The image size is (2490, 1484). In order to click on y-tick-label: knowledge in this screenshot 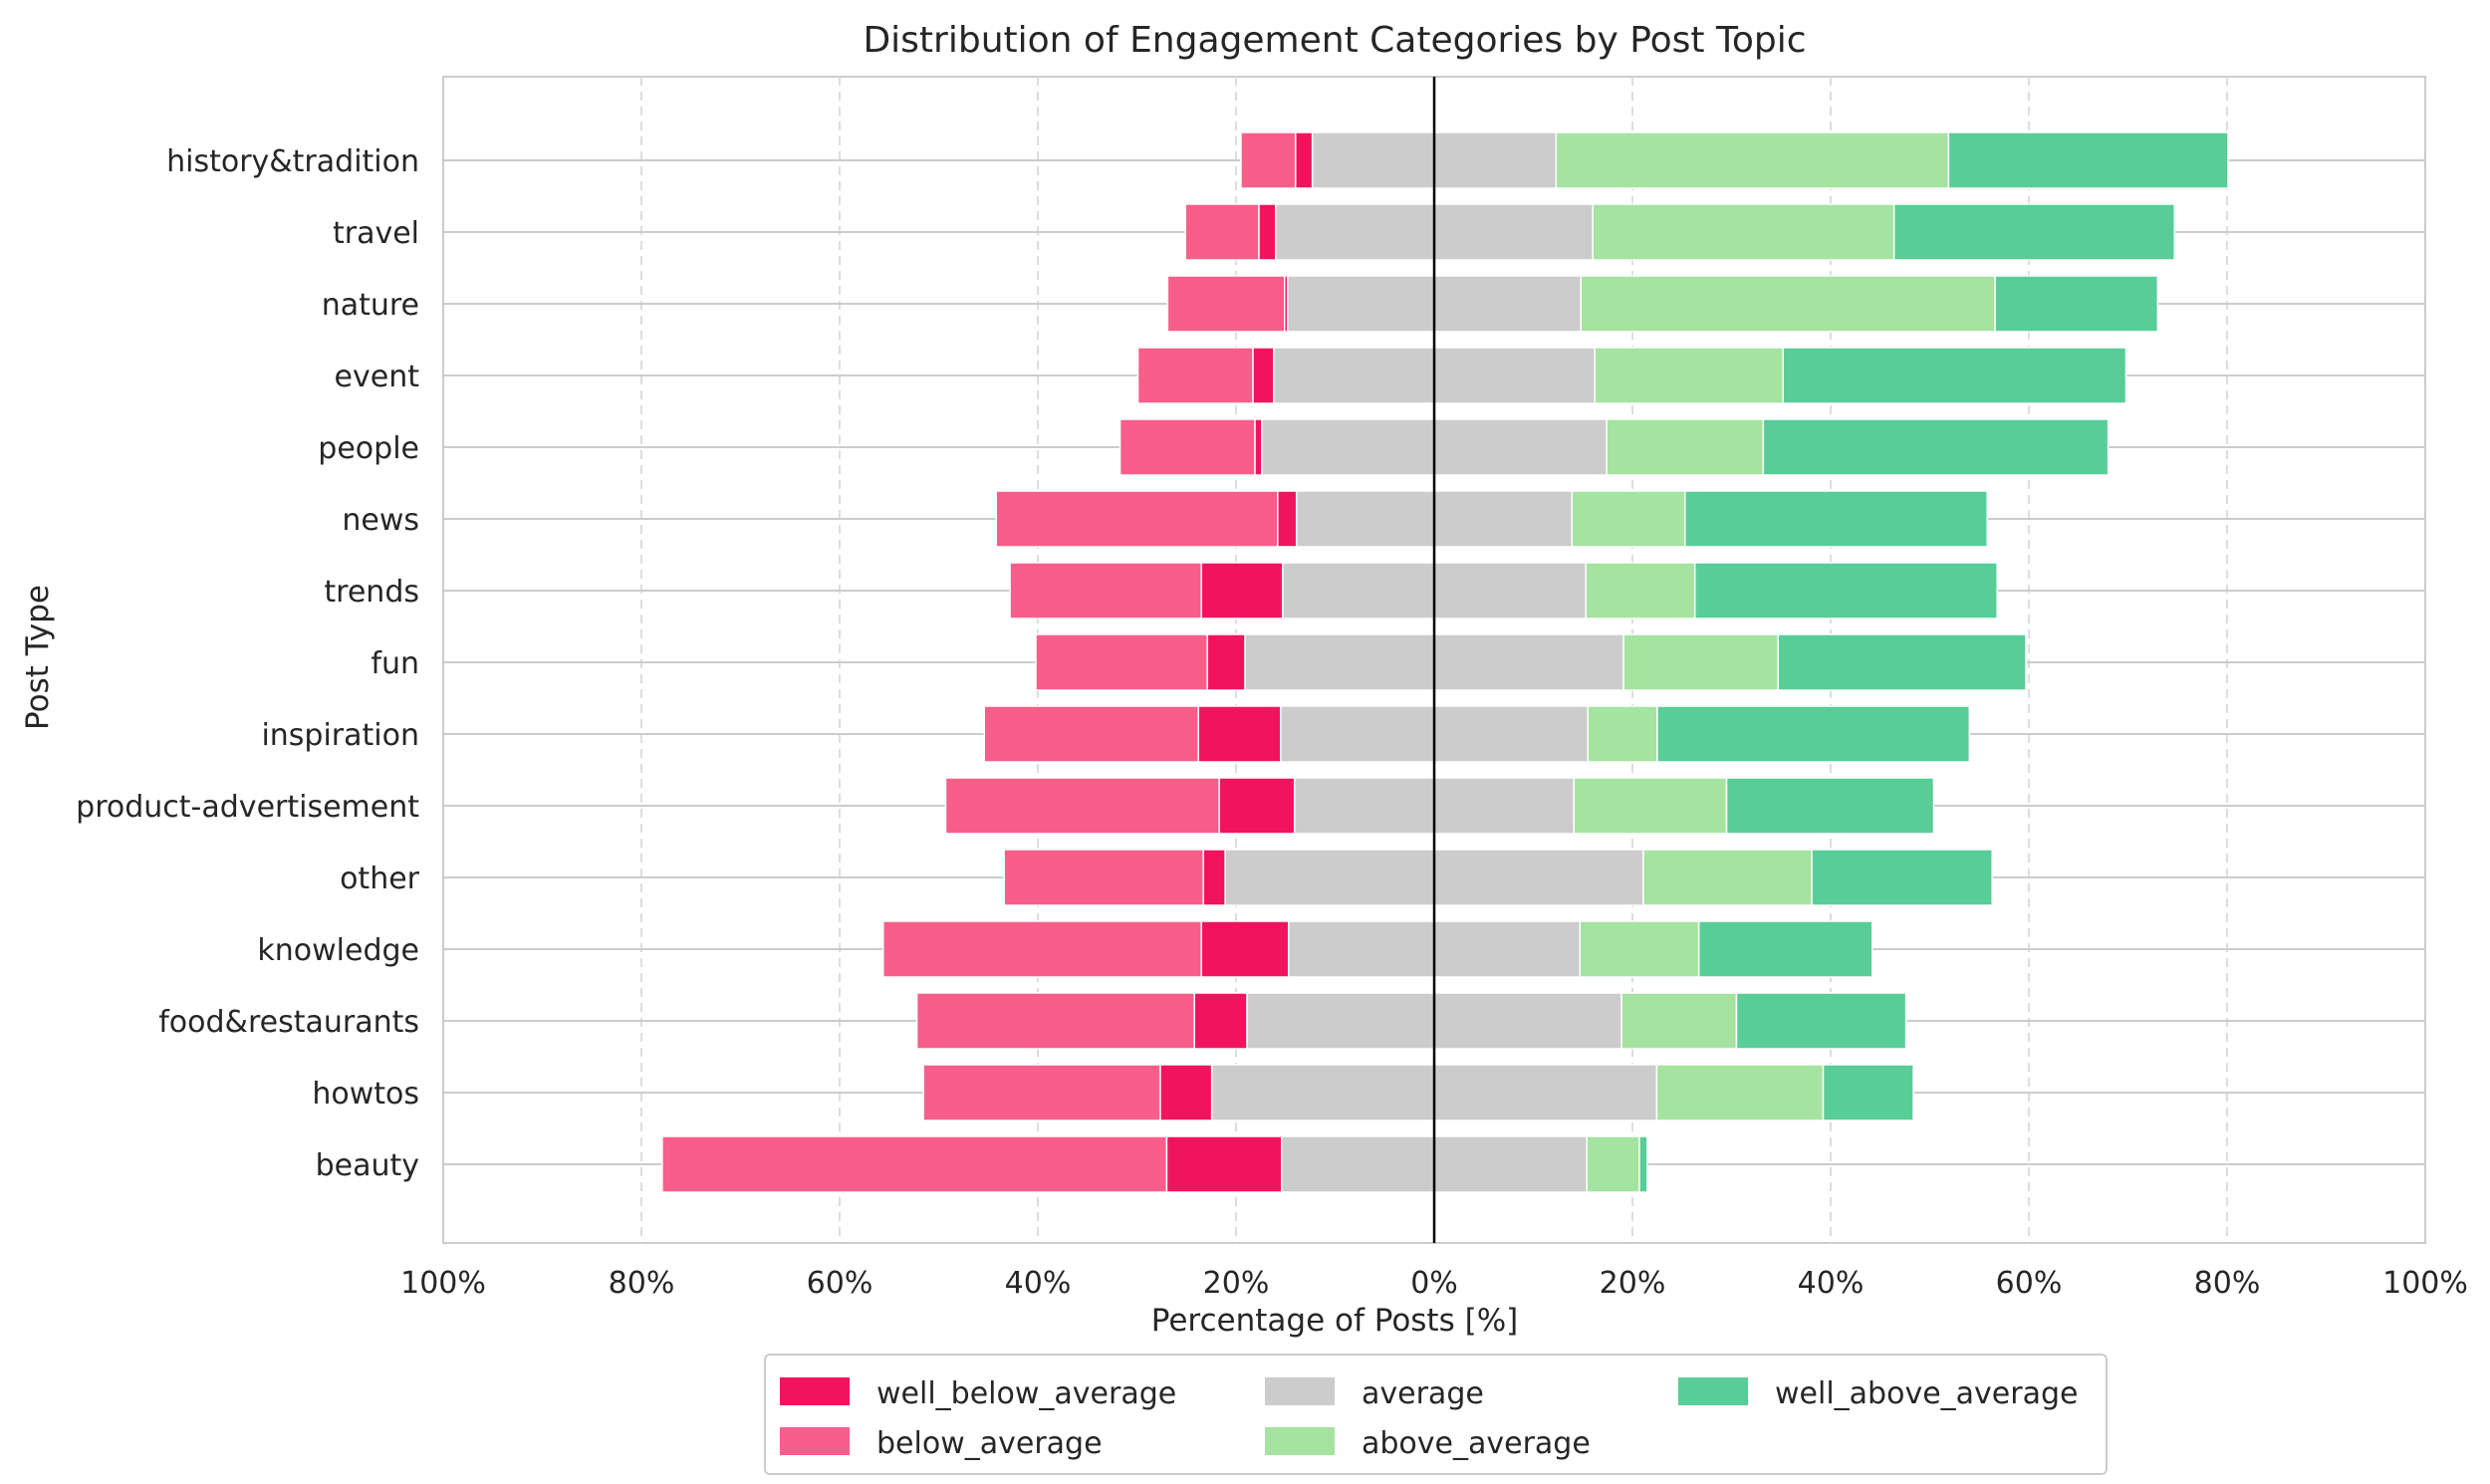, I will do `click(338, 950)`.